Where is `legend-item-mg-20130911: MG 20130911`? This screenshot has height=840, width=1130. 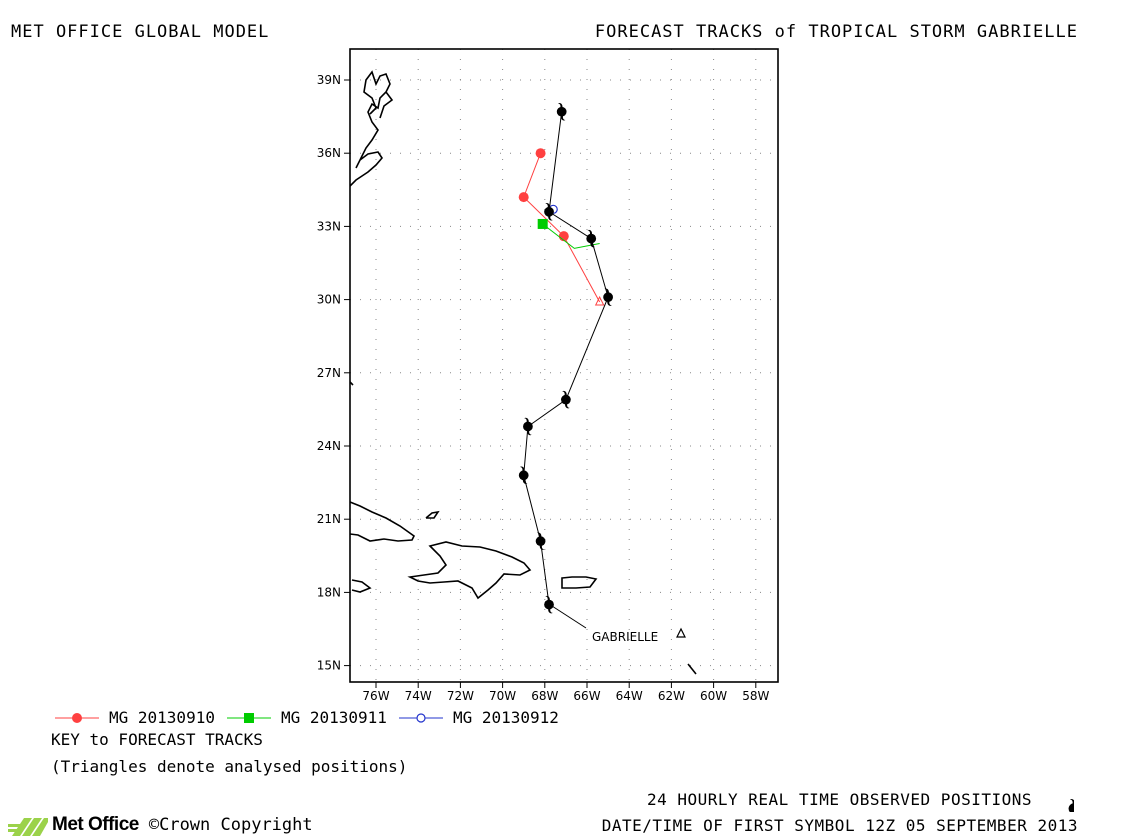 legend-item-mg-20130911: MG 20130911 is located at coordinates (306, 717).